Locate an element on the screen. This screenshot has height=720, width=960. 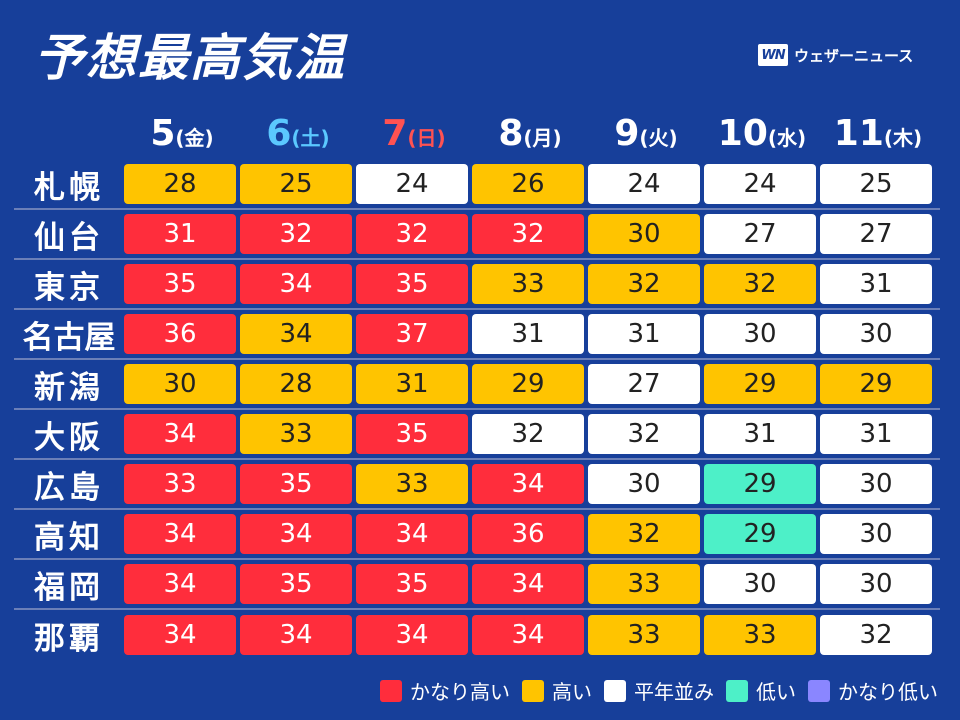
brand-logo-icon: WN is located at coordinates (773, 55).